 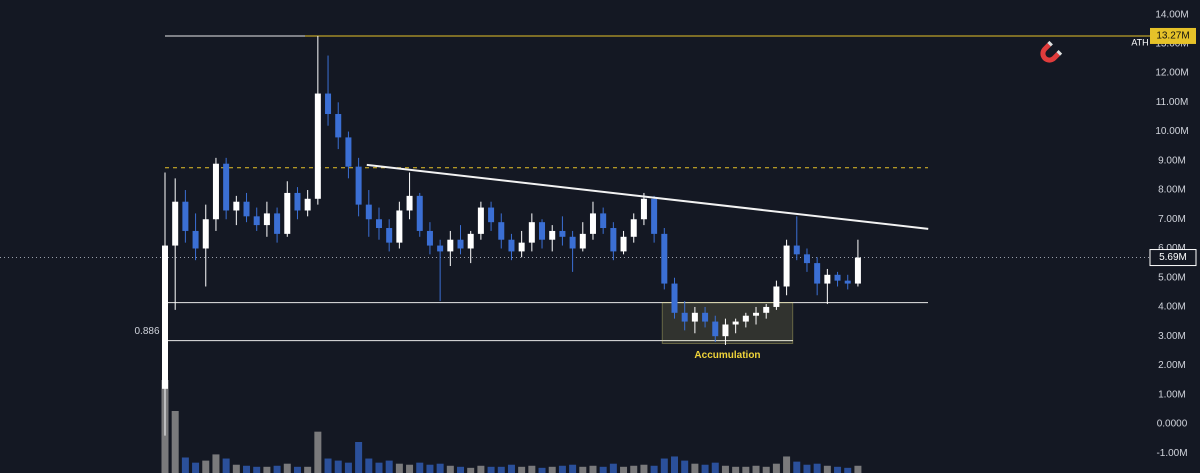 I want to click on y-tick-label: 3.00M, so click(x=1172, y=336).